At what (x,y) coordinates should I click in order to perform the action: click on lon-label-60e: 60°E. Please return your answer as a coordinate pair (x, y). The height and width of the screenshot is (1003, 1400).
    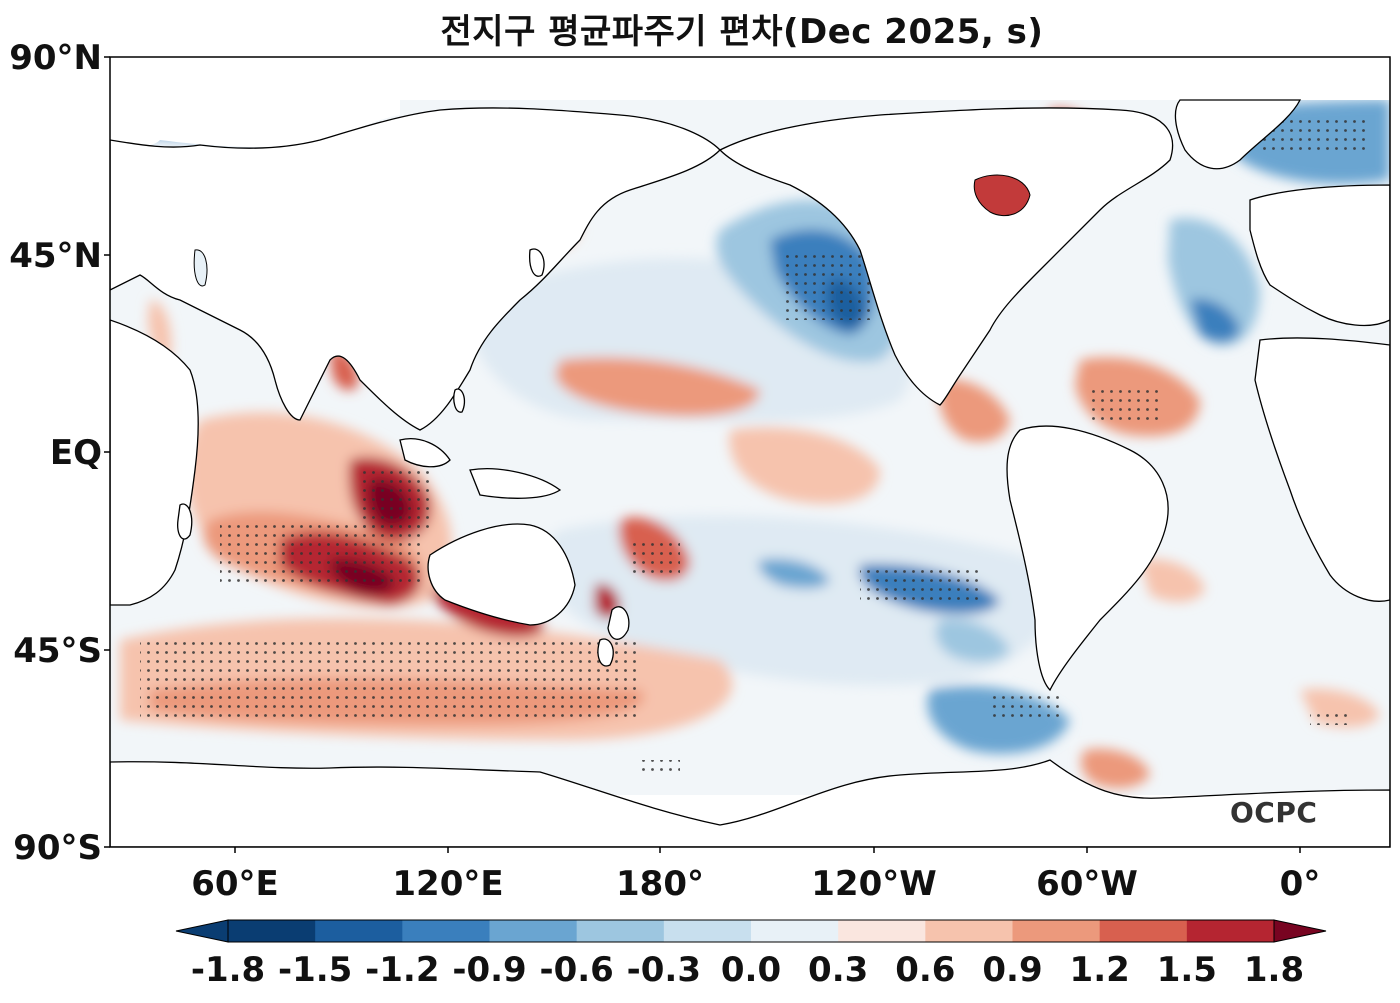
    Looking at the image, I should click on (235, 884).